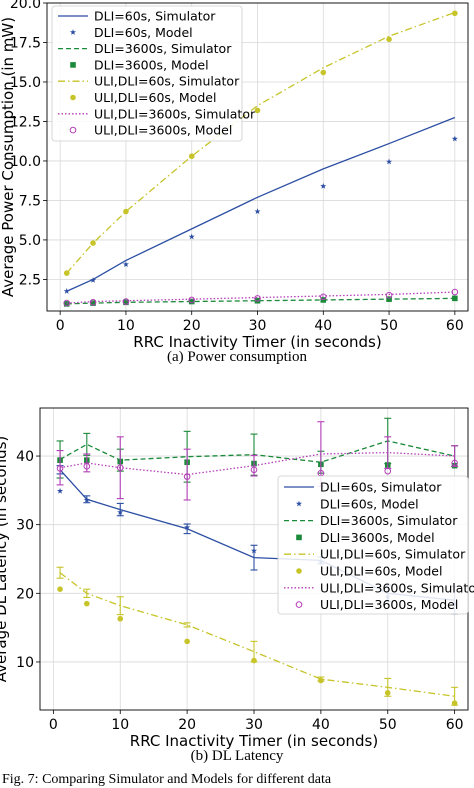 The image size is (474, 788). What do you see at coordinates (237, 357) in the screenshot?
I see `caption-power-consumption: (a) Power consumption` at bounding box center [237, 357].